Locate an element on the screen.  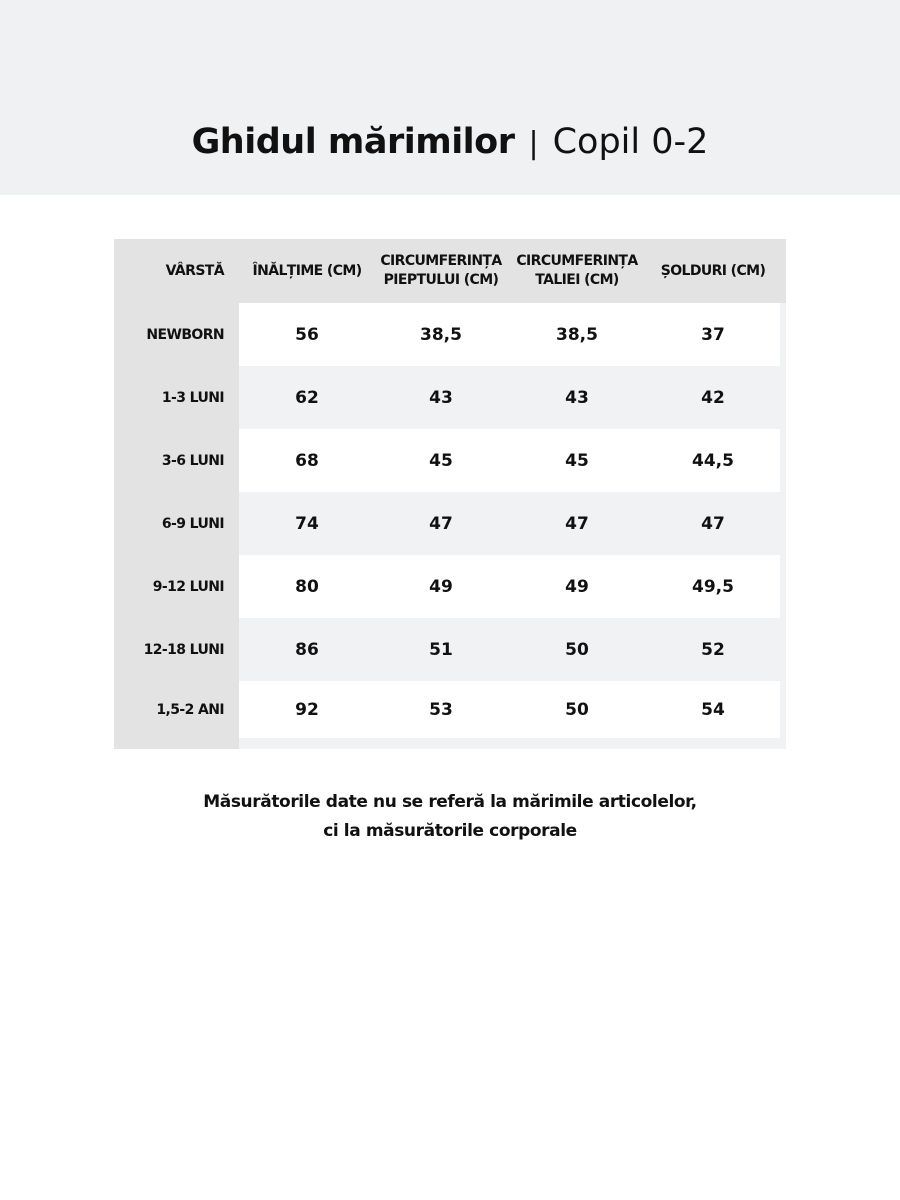
table-cell: 37 is located at coordinates (713, 334).